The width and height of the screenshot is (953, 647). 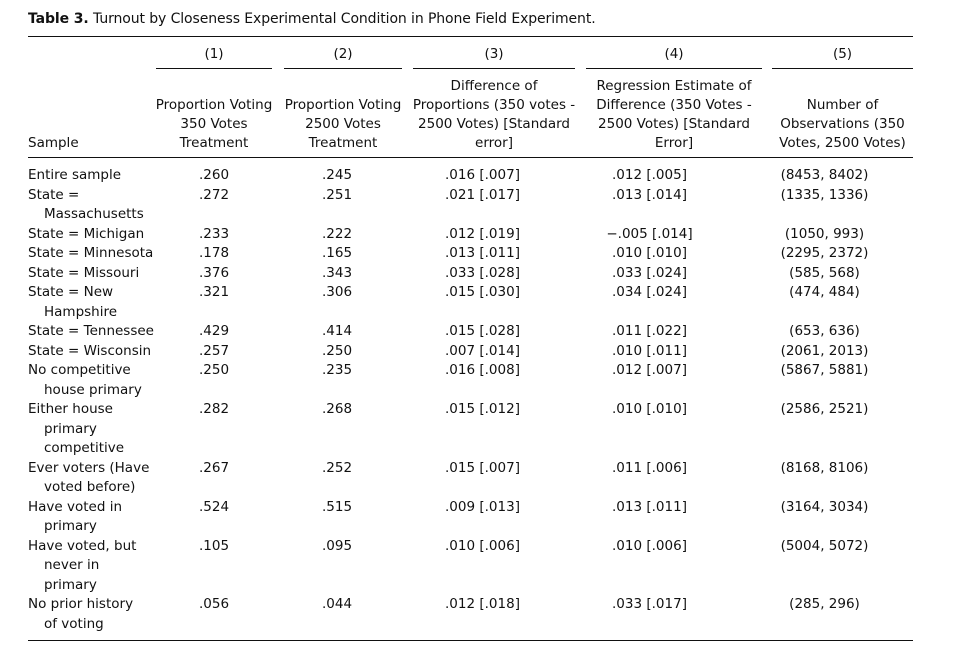 What do you see at coordinates (81, 614) in the screenshot?
I see `row-label: No prior history of voting` at bounding box center [81, 614].